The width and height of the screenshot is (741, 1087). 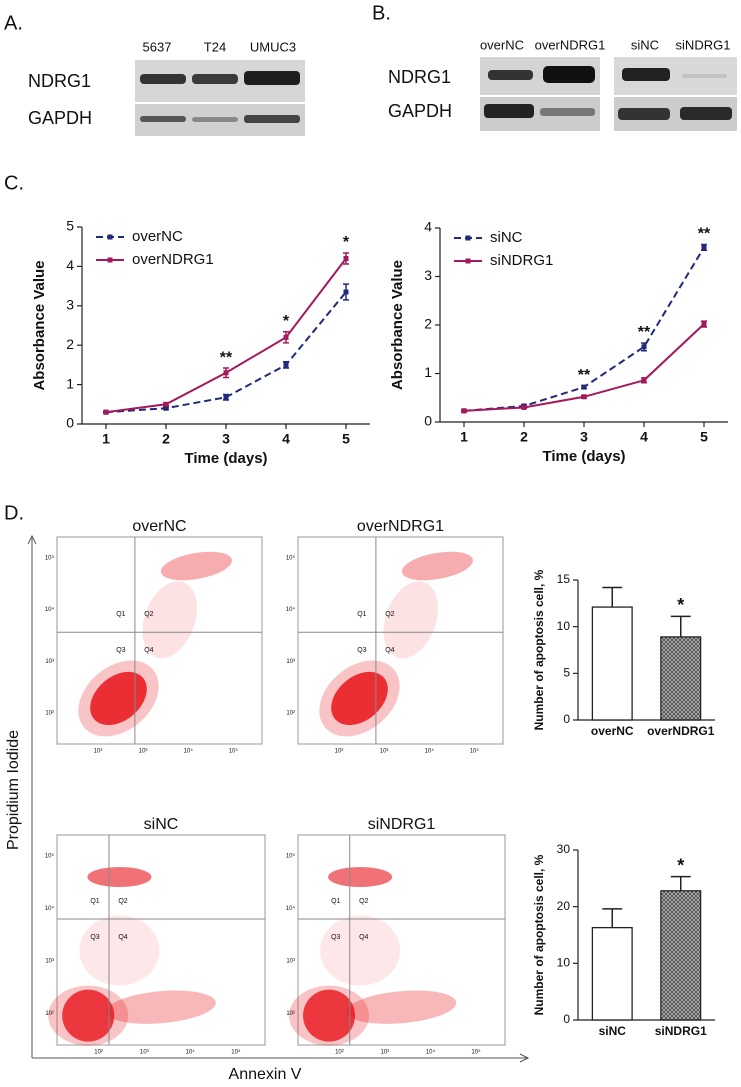 What do you see at coordinates (521, 260) in the screenshot?
I see `legend-label: siNDRG1` at bounding box center [521, 260].